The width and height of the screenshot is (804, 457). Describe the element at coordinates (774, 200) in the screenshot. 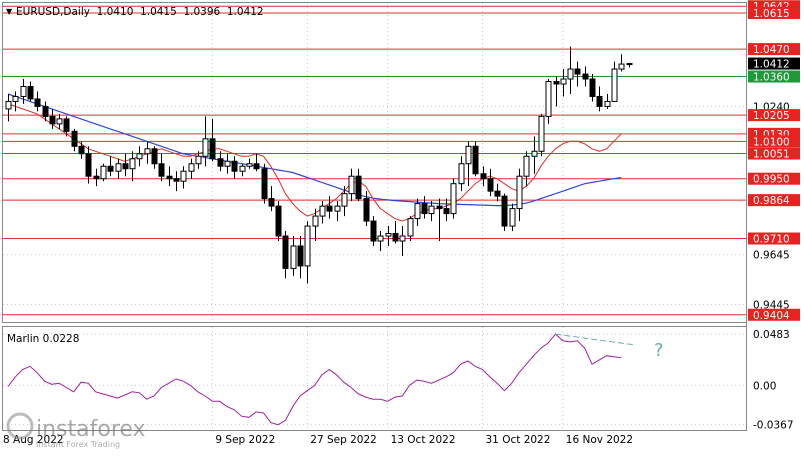

I see `level-price-tag: 0.9864` at that location.